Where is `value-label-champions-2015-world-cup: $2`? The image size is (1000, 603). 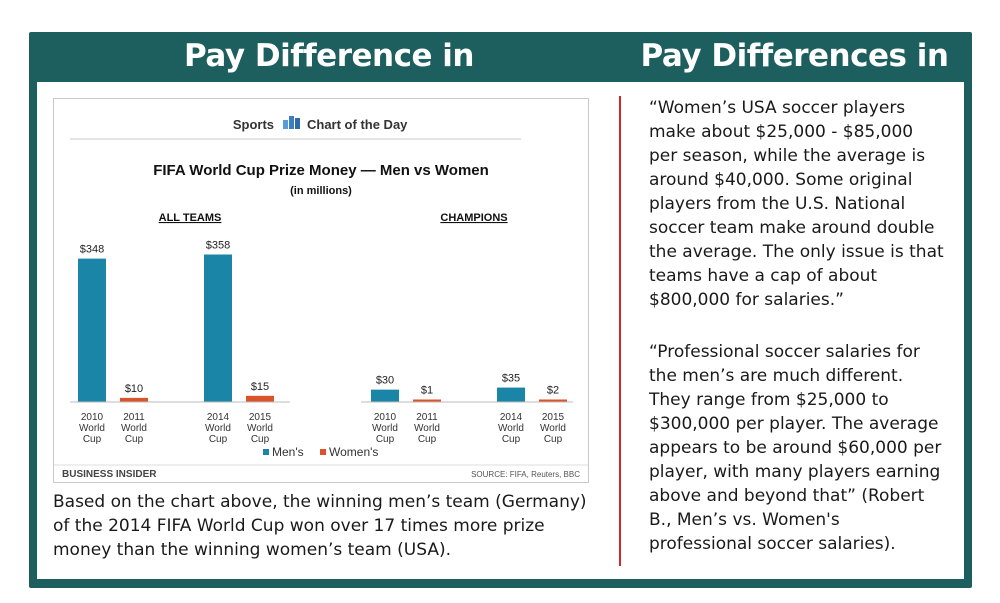 value-label-champions-2015-world-cup: $2 is located at coordinates (553, 391).